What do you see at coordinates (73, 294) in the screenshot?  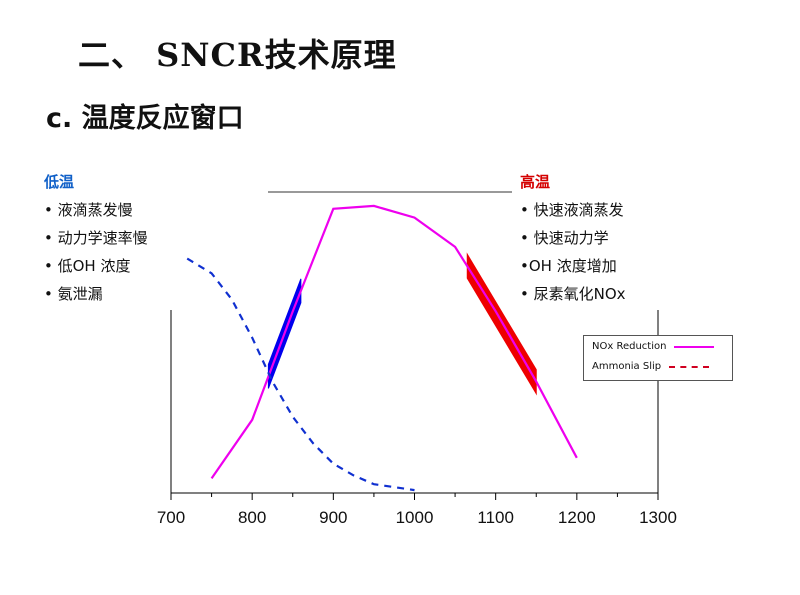 I see `low-temp-item: • 氨泄漏` at bounding box center [73, 294].